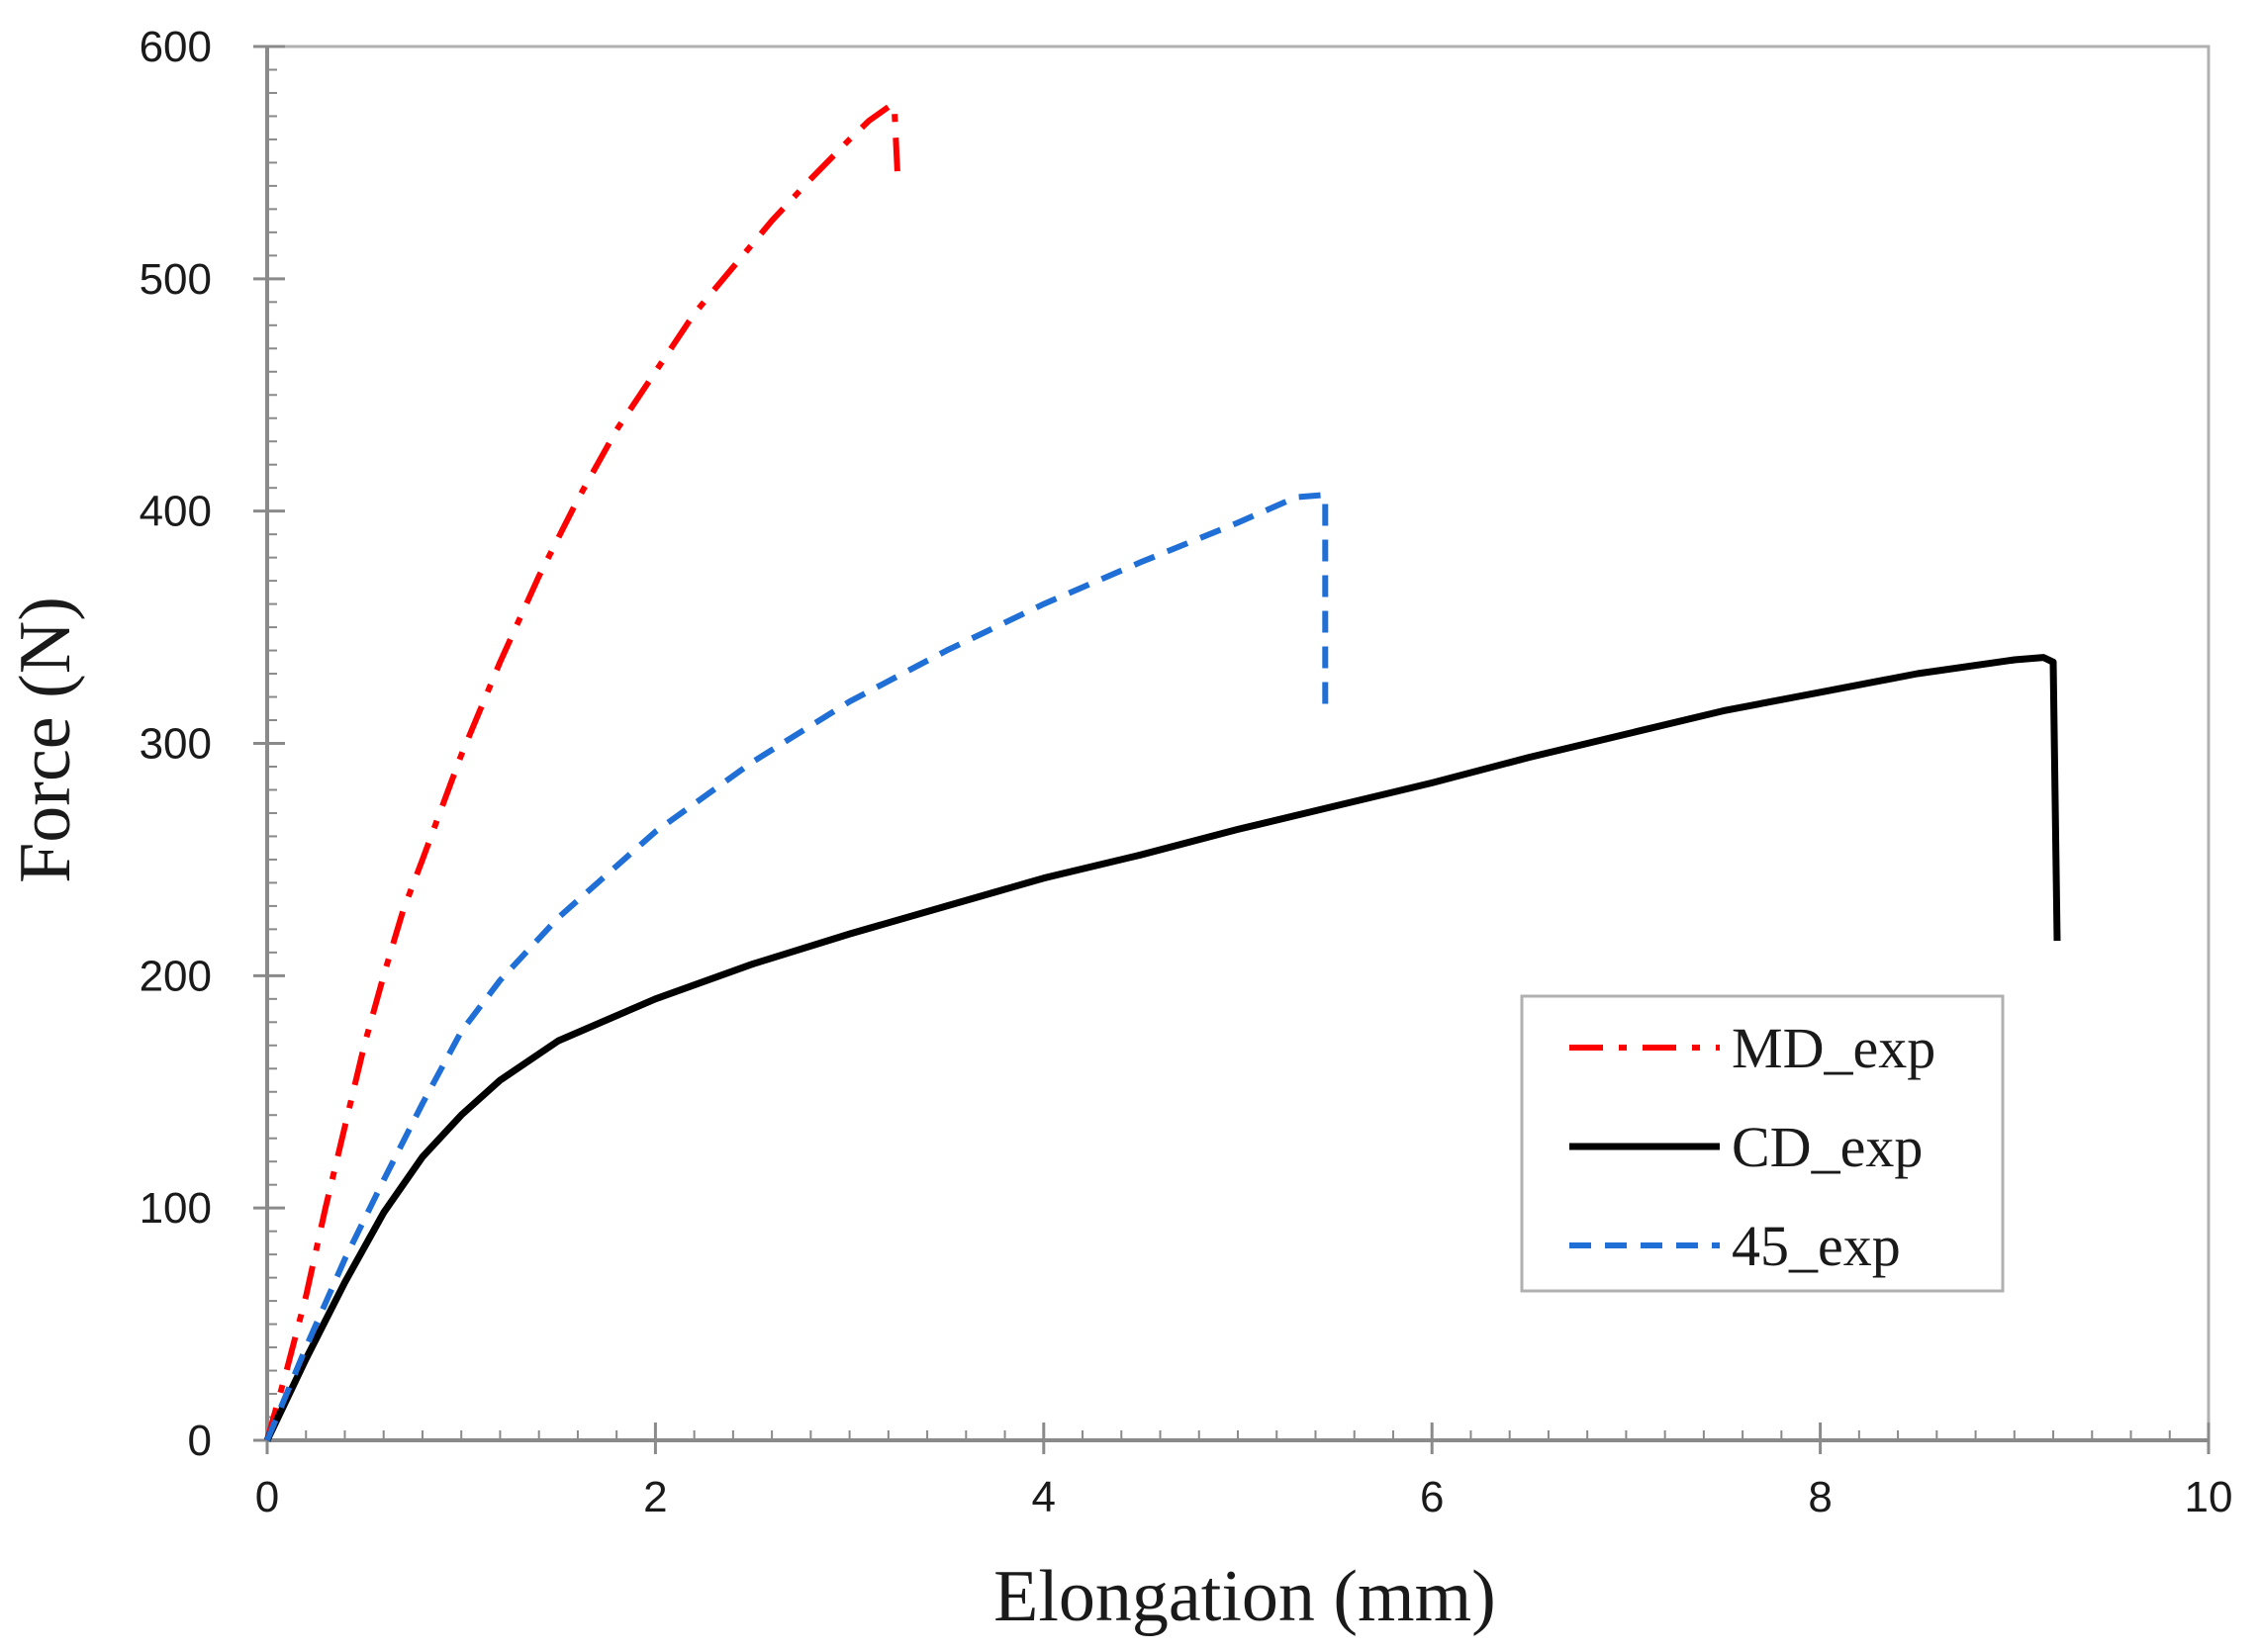 The image size is (2260, 1652). I want to click on x-tick-label: 8, so click(1820, 1497).